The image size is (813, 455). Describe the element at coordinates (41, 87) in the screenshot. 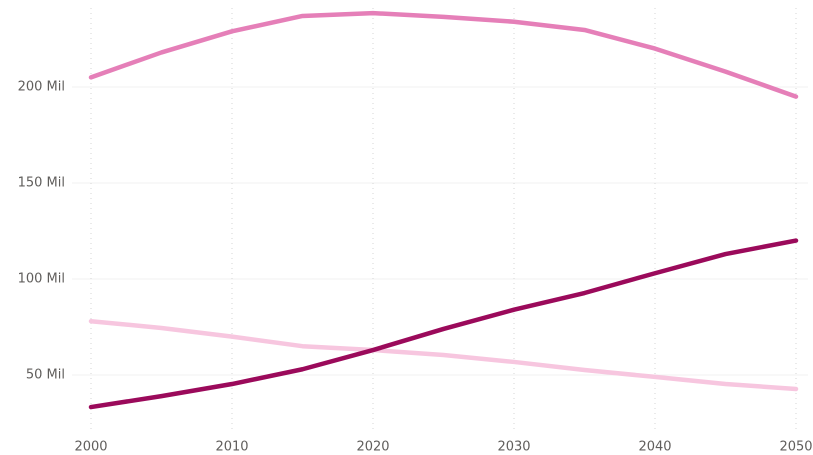

I see `y-tick-label: 200 Mil` at that location.